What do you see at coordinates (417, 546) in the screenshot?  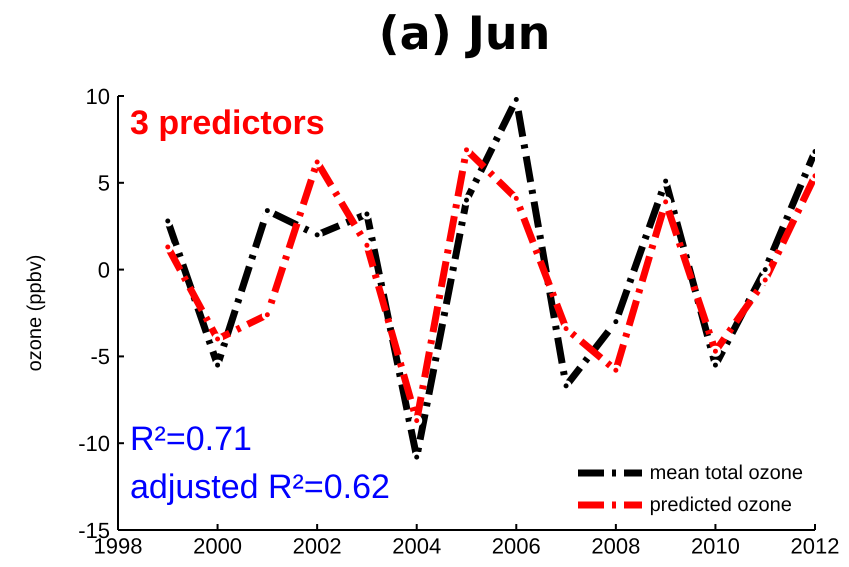 I see `x-tick-label: 2004` at bounding box center [417, 546].